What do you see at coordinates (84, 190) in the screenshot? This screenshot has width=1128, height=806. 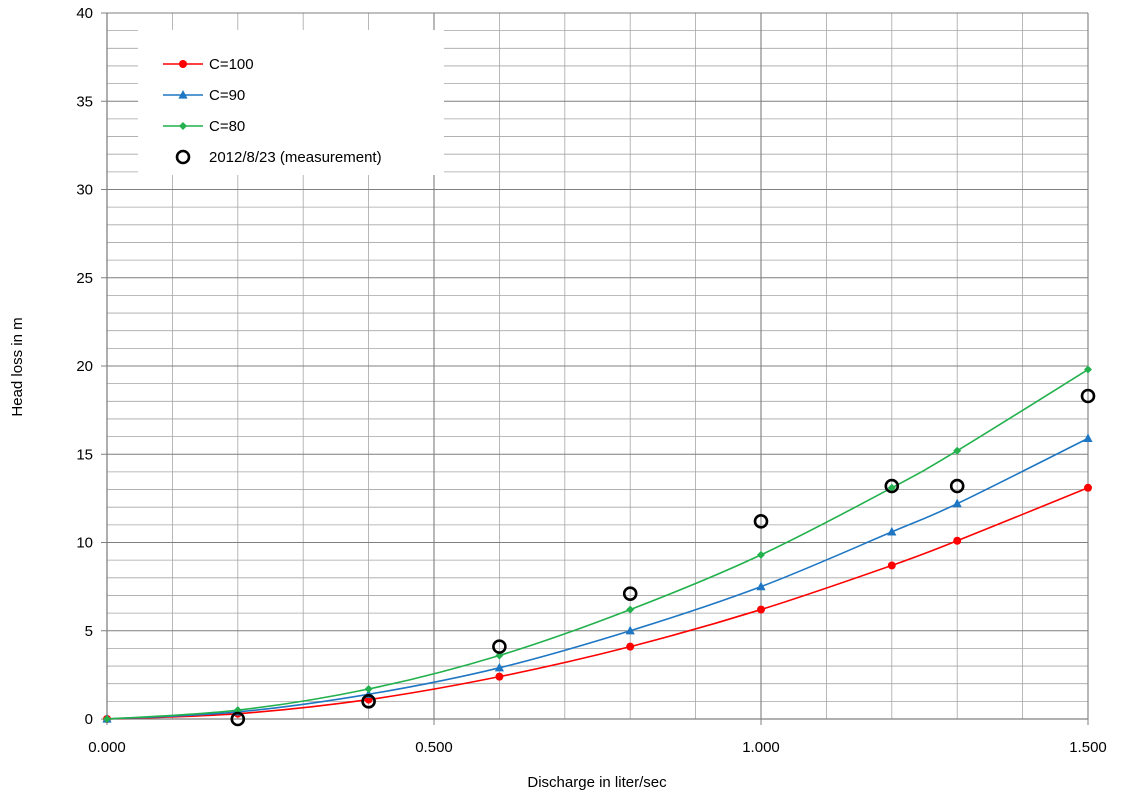 I see `y-tick-label: 30` at bounding box center [84, 190].